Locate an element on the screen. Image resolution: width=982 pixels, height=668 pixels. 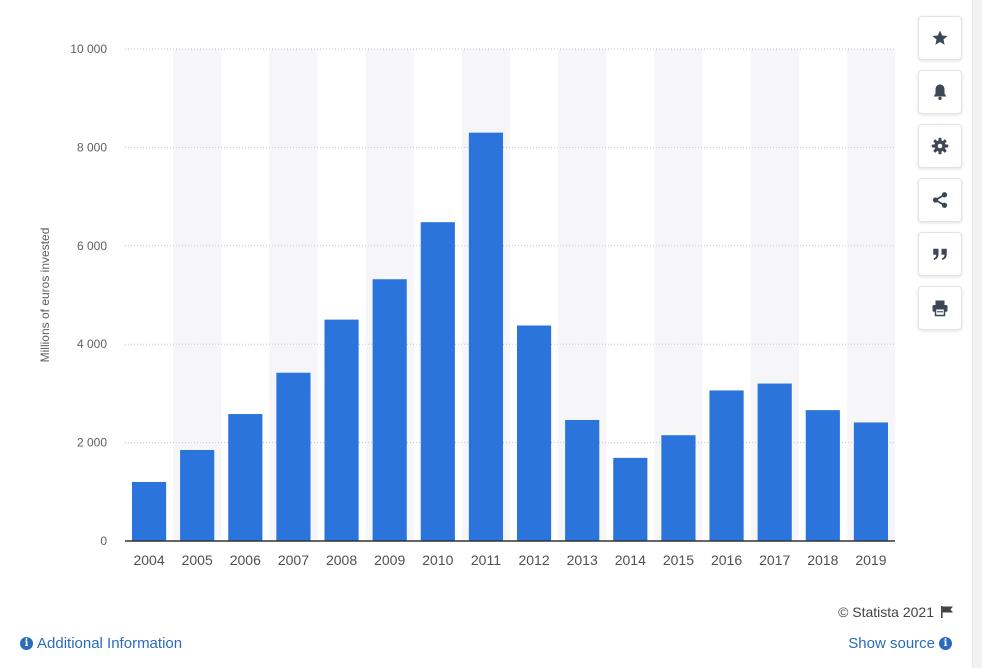
x-tick-label-2016: 2016 is located at coordinates (726, 560).